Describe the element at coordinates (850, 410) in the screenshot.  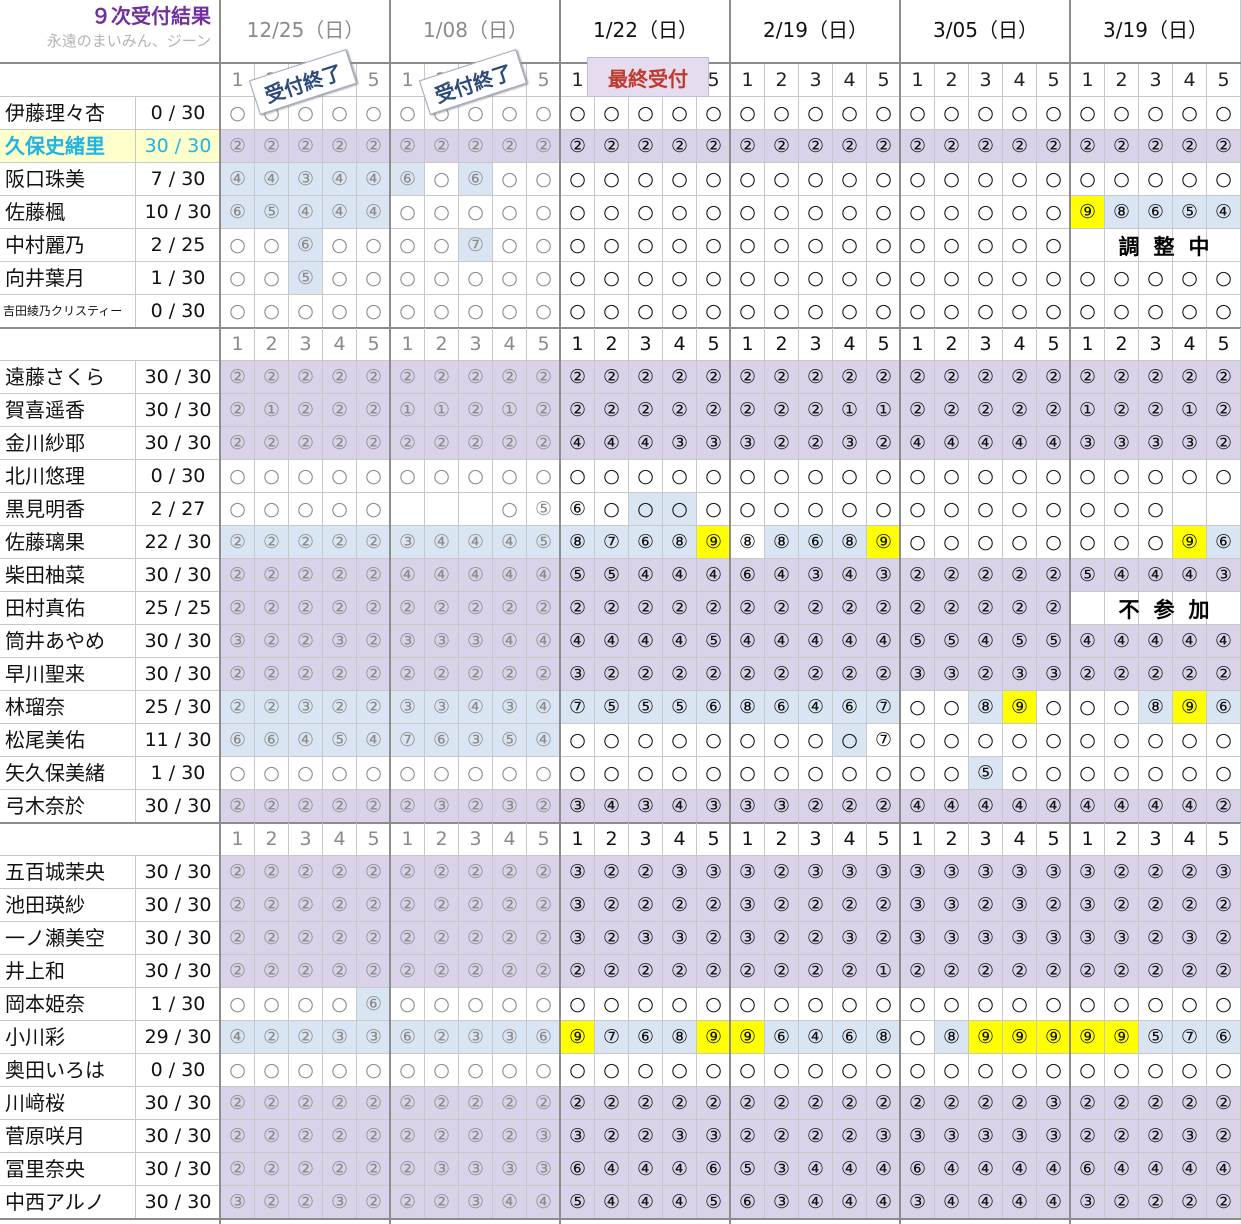
I see `slot-cell: ①` at that location.